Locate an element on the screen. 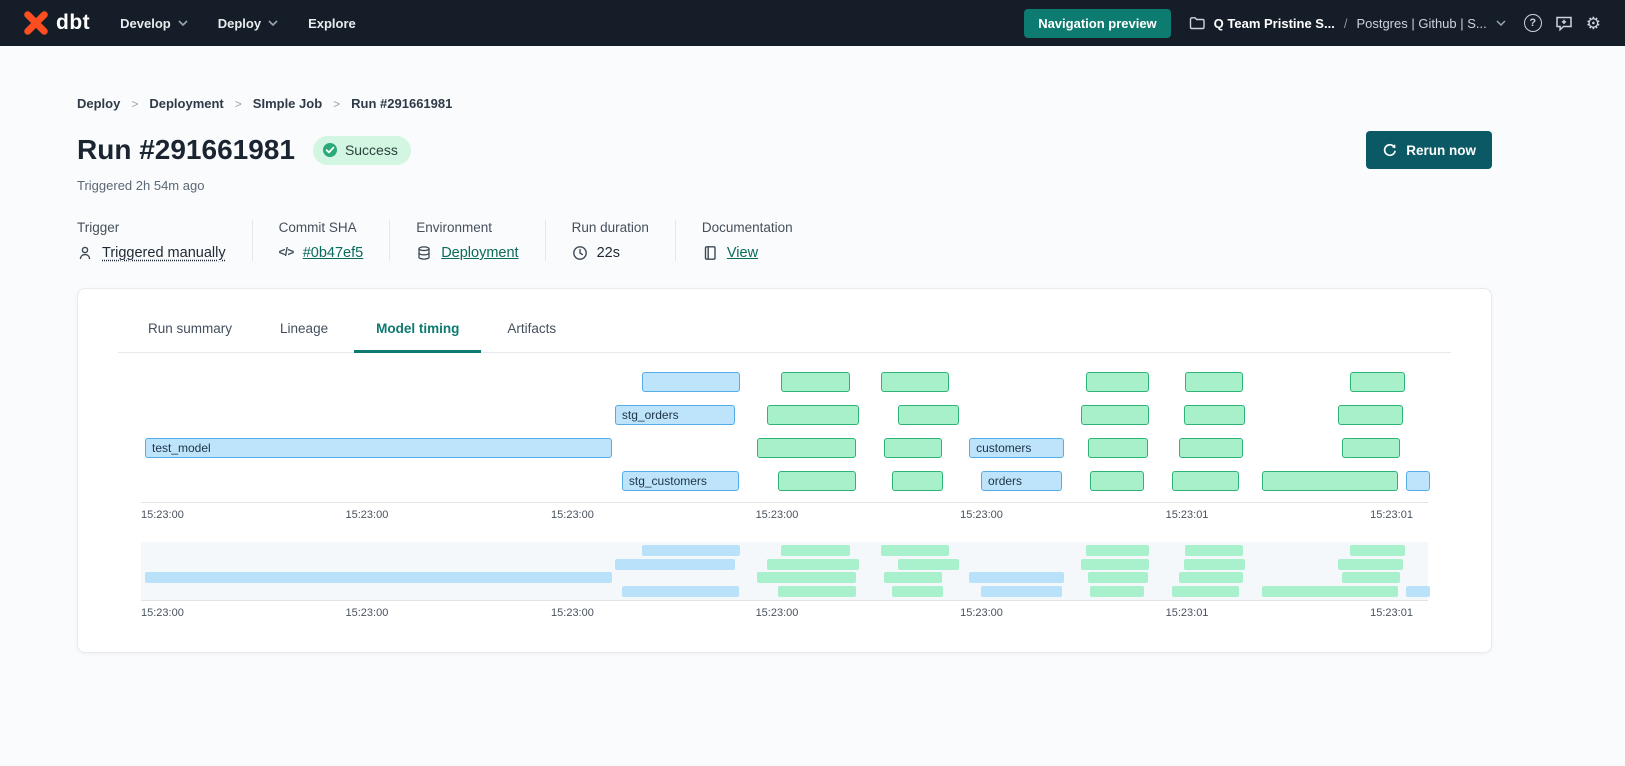 The height and width of the screenshot is (766, 1625). navigation-preview-button: Navigation preview is located at coordinates (1097, 23).